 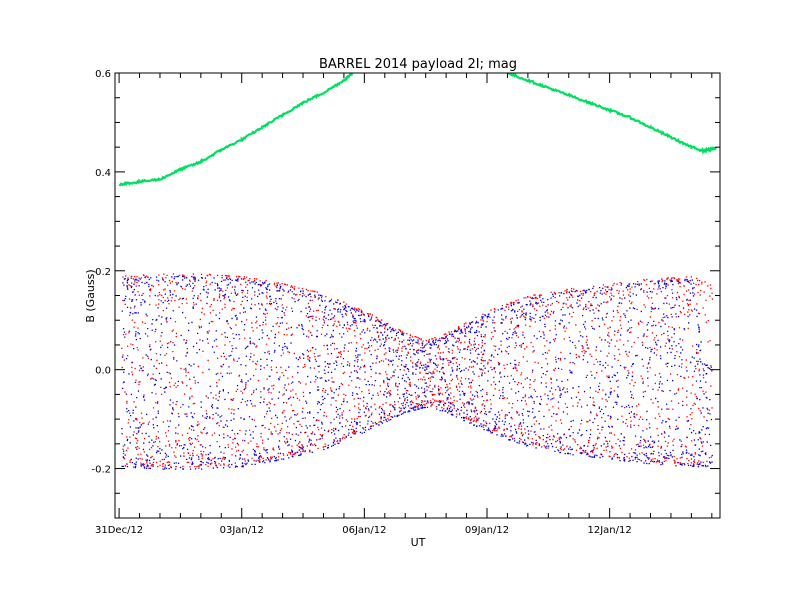 What do you see at coordinates (119, 530) in the screenshot?
I see `x-tick-label: 31Dec/12` at bounding box center [119, 530].